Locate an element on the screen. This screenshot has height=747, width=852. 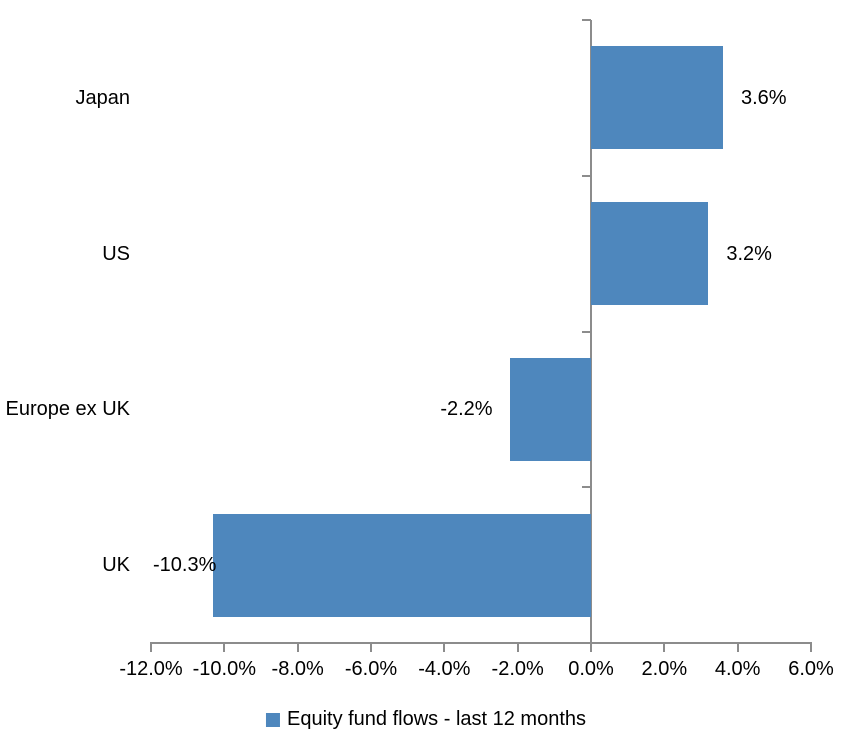
category-label: UK is located at coordinates (116, 565).